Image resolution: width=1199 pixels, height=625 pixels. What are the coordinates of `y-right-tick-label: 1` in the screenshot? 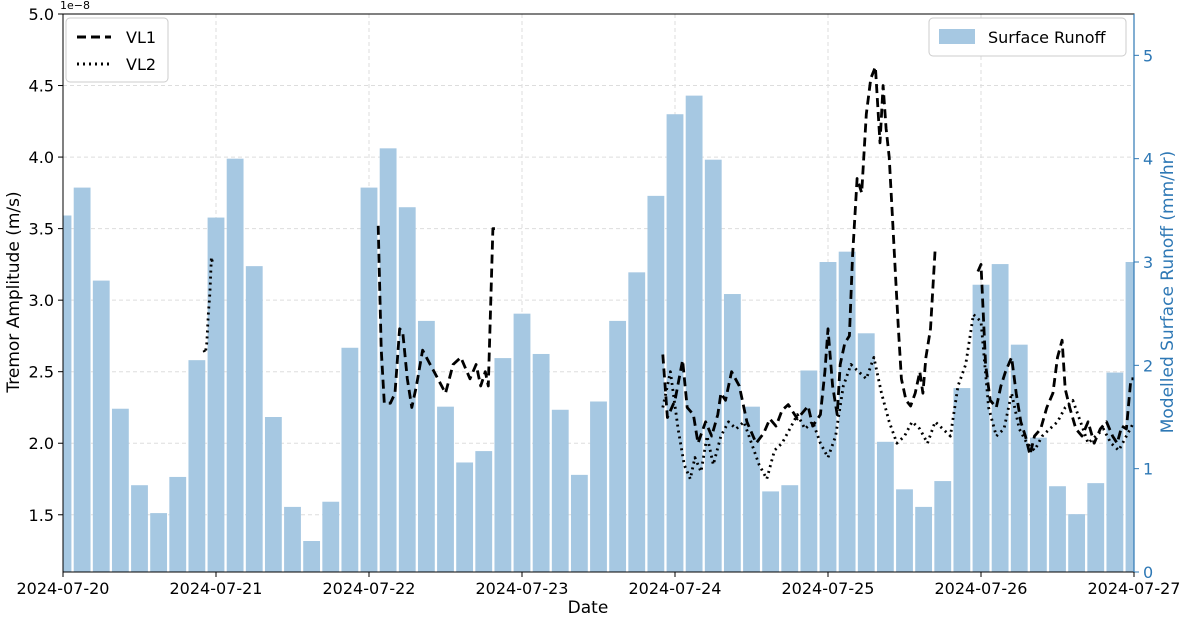 It's located at (1148, 469).